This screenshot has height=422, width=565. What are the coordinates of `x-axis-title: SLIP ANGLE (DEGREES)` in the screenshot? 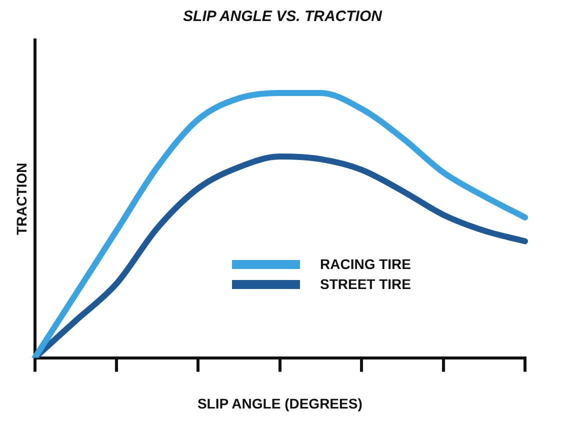 It's located at (279, 403).